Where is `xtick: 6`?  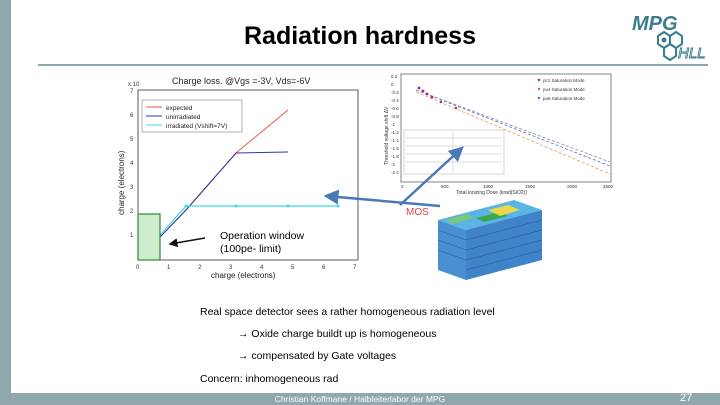 xtick: 6 is located at coordinates (324, 268).